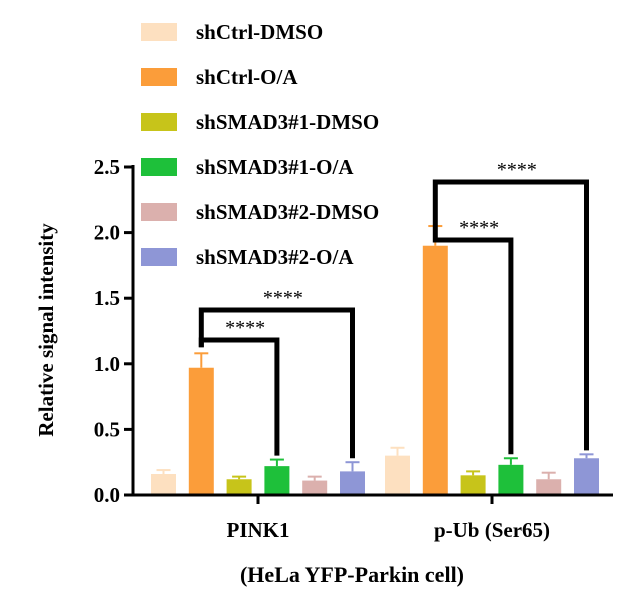  I want to click on legend-label: shCtrl-DMSO, so click(259, 32).